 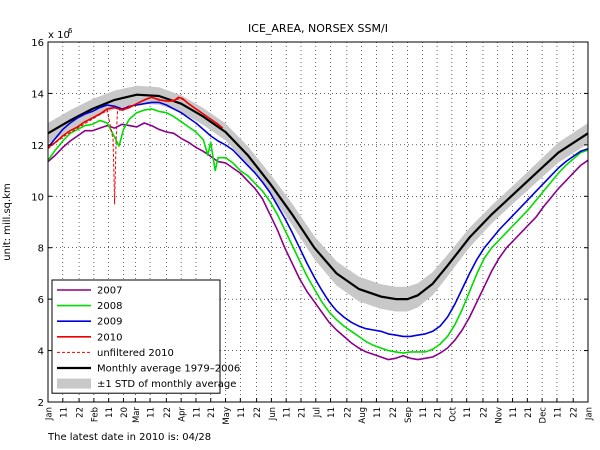 I want to click on x-tick-label: Nov, so click(x=499, y=415).